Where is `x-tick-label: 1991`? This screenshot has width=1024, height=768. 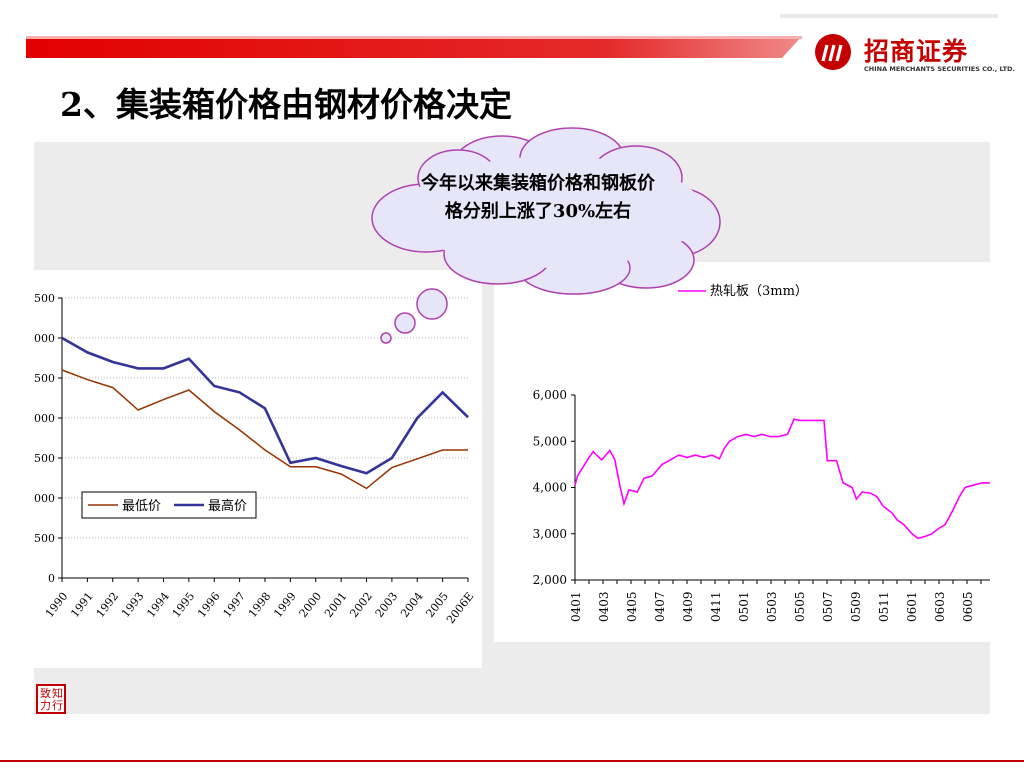 x-tick-label: 1991 is located at coordinates (81, 605).